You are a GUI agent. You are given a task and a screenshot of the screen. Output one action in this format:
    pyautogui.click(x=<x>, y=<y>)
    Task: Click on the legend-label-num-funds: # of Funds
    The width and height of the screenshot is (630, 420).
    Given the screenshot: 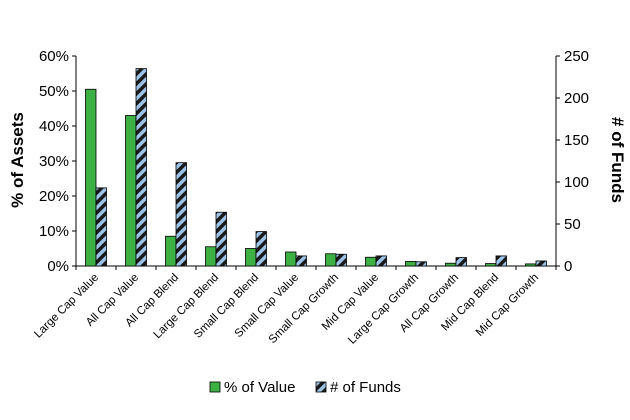 What is the action you would take?
    pyautogui.click(x=365, y=387)
    